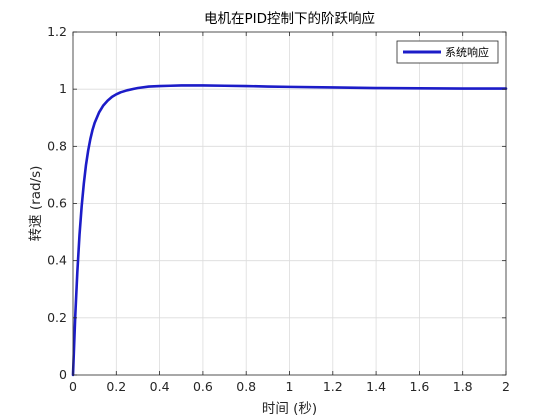 The image size is (560, 420). What do you see at coordinates (467, 52) in the screenshot?
I see `legend-label: 系统响应` at bounding box center [467, 52].